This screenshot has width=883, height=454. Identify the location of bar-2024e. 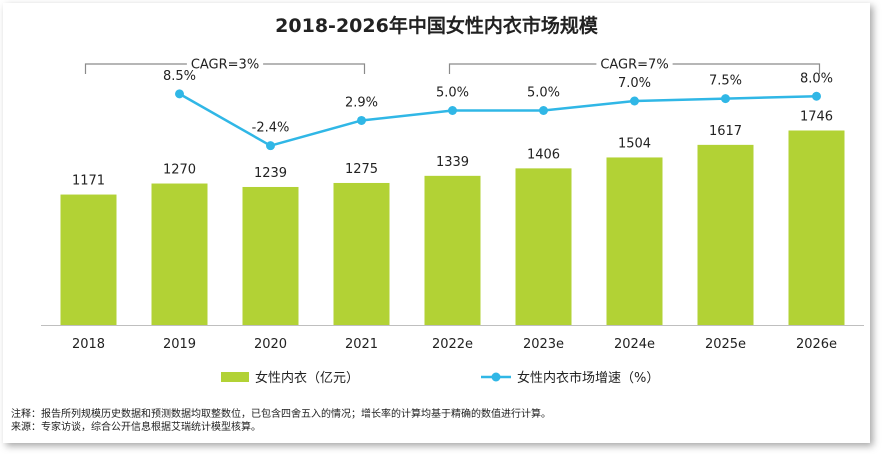
(634, 241).